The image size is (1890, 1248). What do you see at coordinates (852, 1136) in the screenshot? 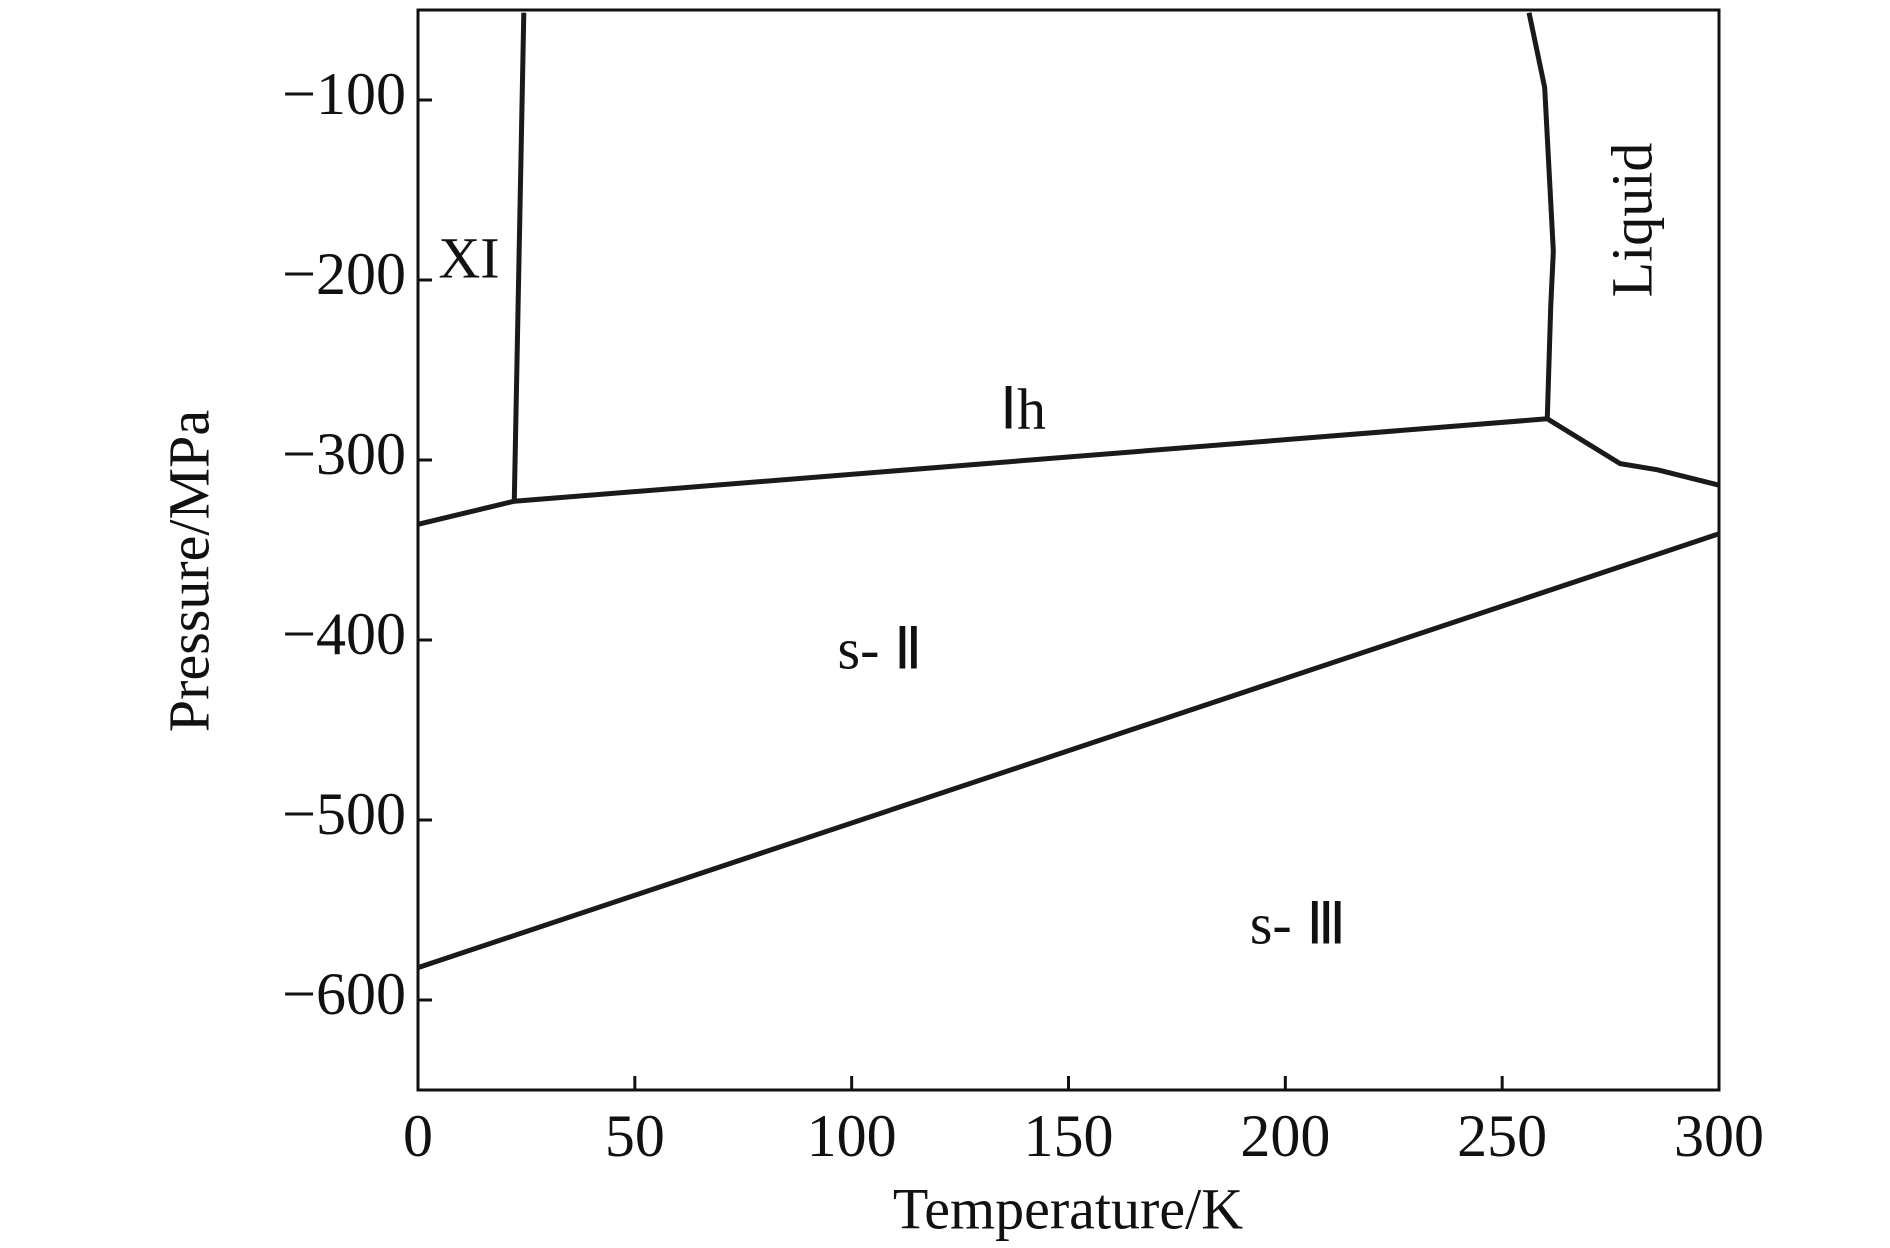
I see `x-tick-label: 100` at bounding box center [852, 1136].